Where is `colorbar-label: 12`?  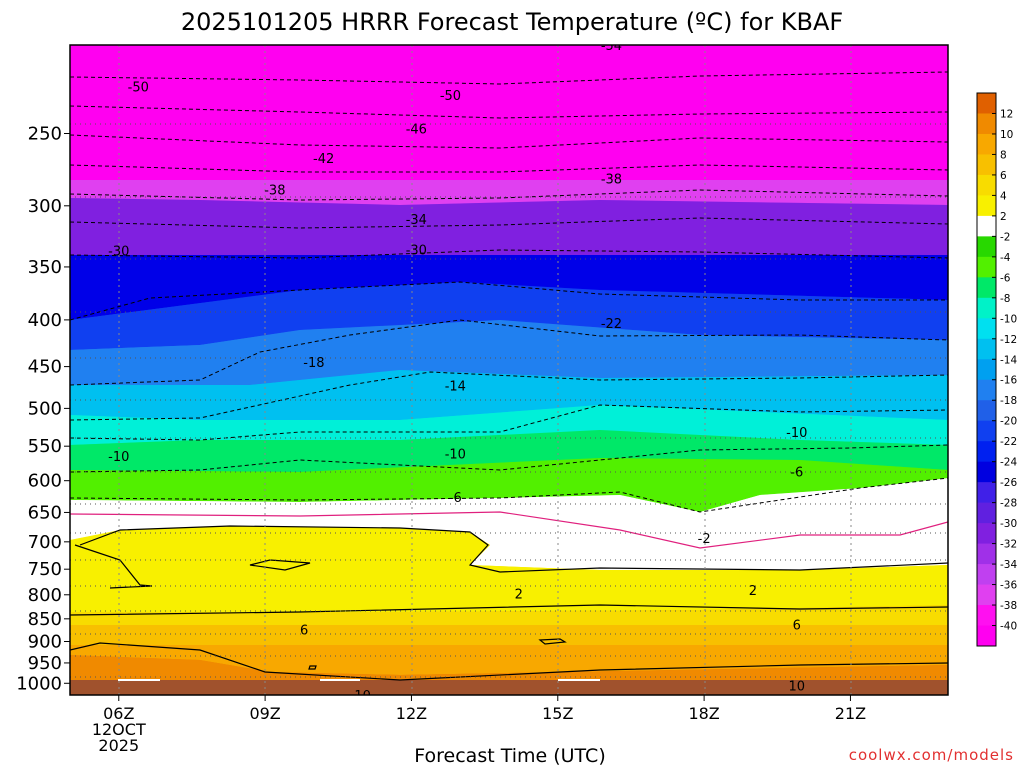 colorbar-label: 12 is located at coordinates (1006, 114).